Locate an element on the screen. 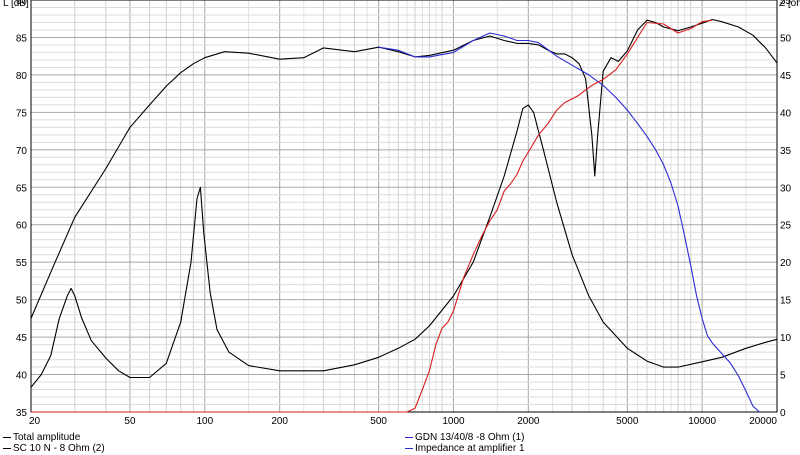  y-right-tick-label: 25 is located at coordinates (786, 226).